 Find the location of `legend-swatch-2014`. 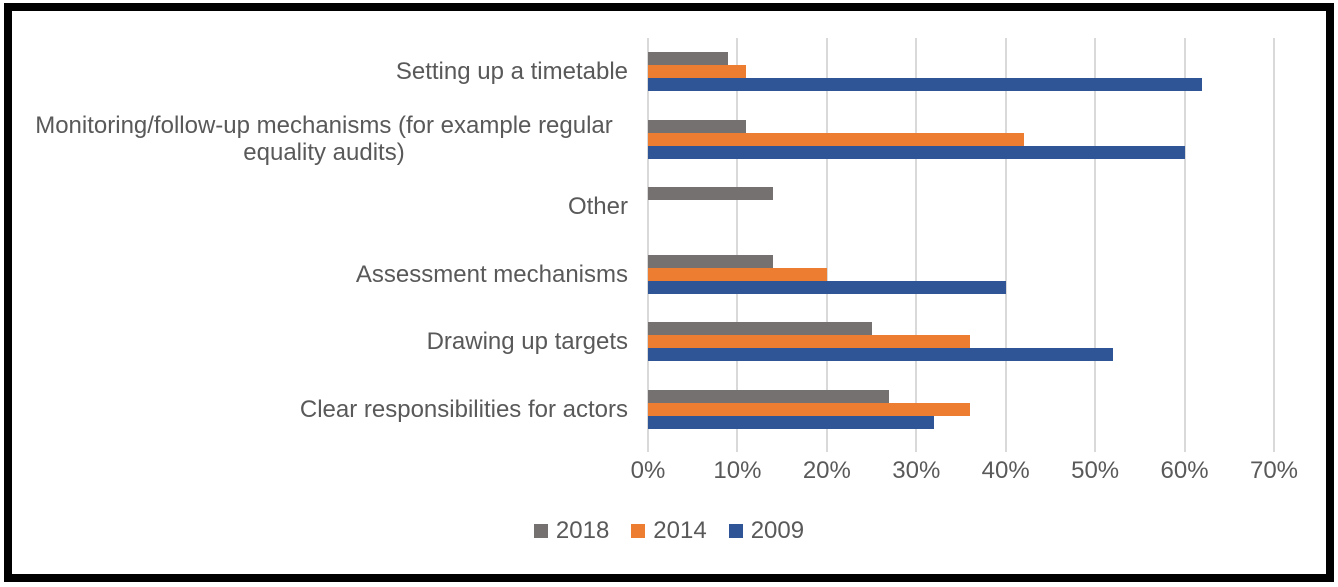

legend-swatch-2014 is located at coordinates (638, 531).